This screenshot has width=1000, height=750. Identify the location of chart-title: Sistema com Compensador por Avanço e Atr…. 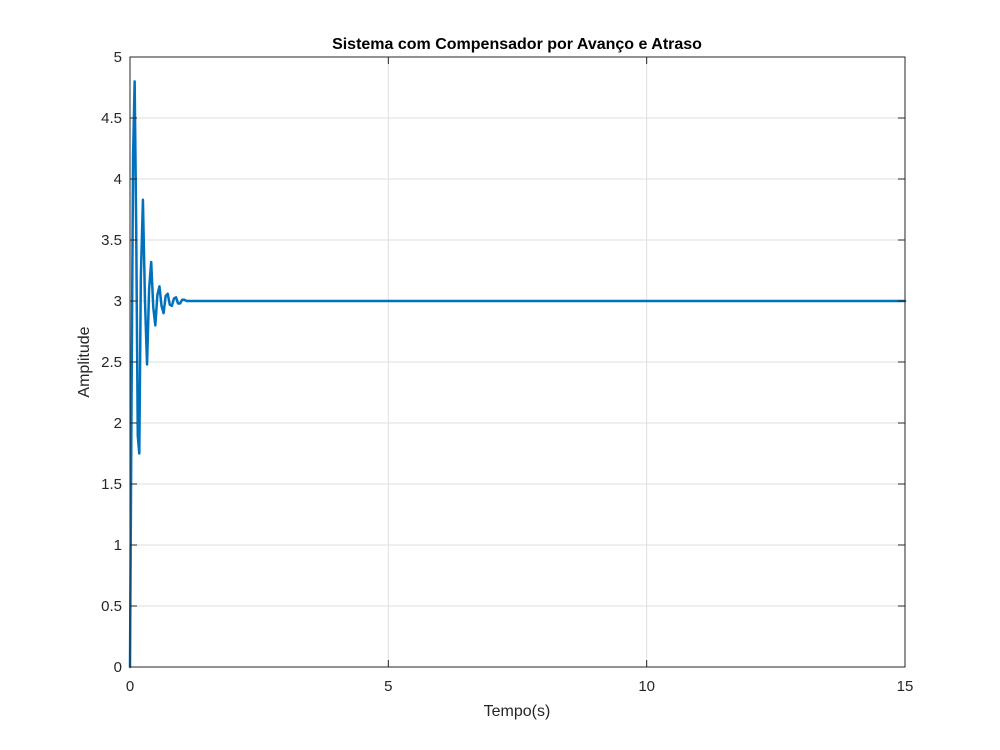
(517, 44).